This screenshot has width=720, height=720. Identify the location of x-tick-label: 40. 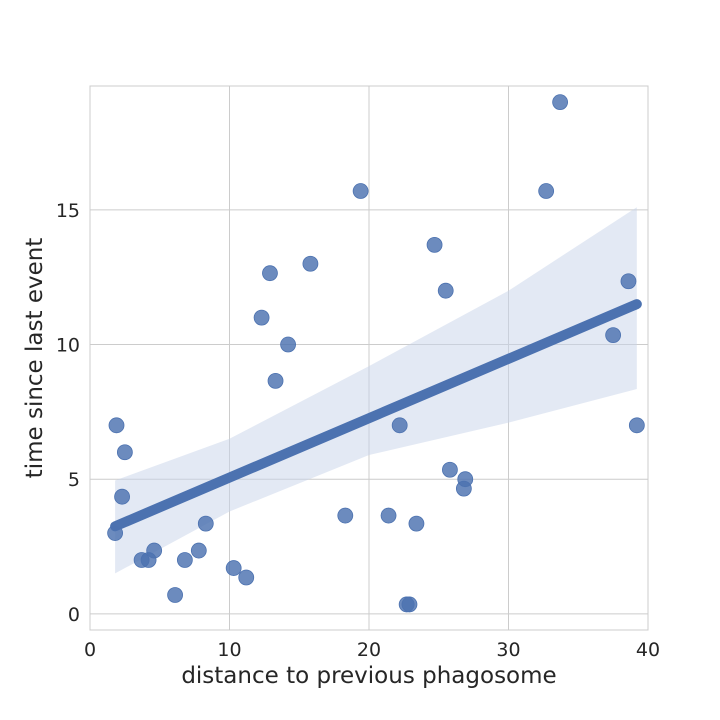
(648, 650).